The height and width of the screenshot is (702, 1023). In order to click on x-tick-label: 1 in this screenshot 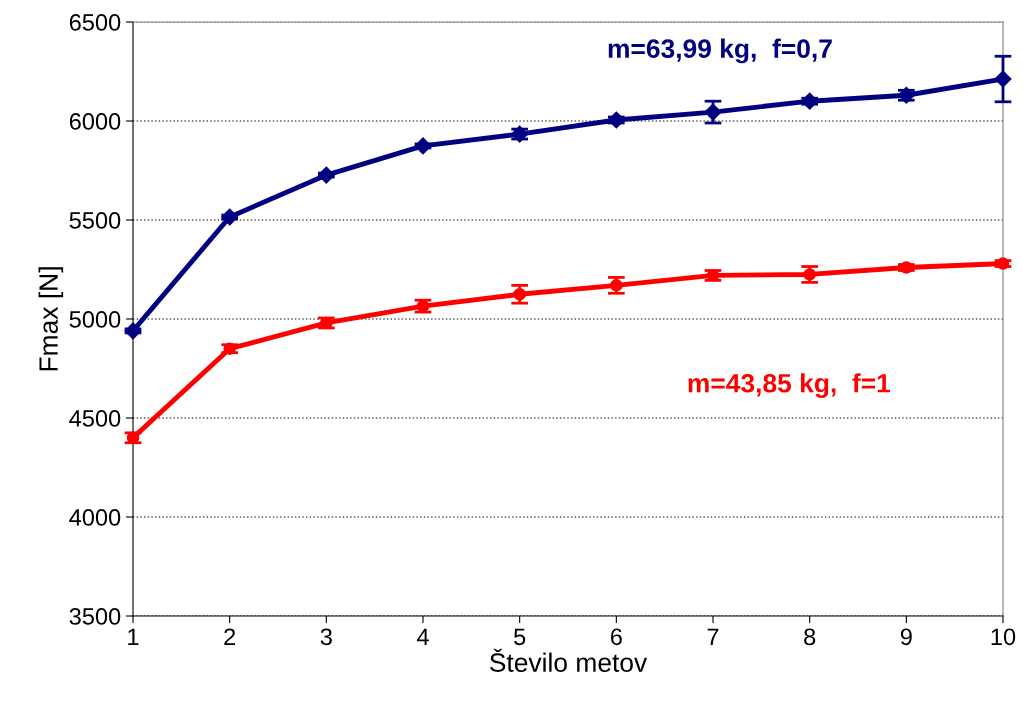, I will do `click(133, 636)`.